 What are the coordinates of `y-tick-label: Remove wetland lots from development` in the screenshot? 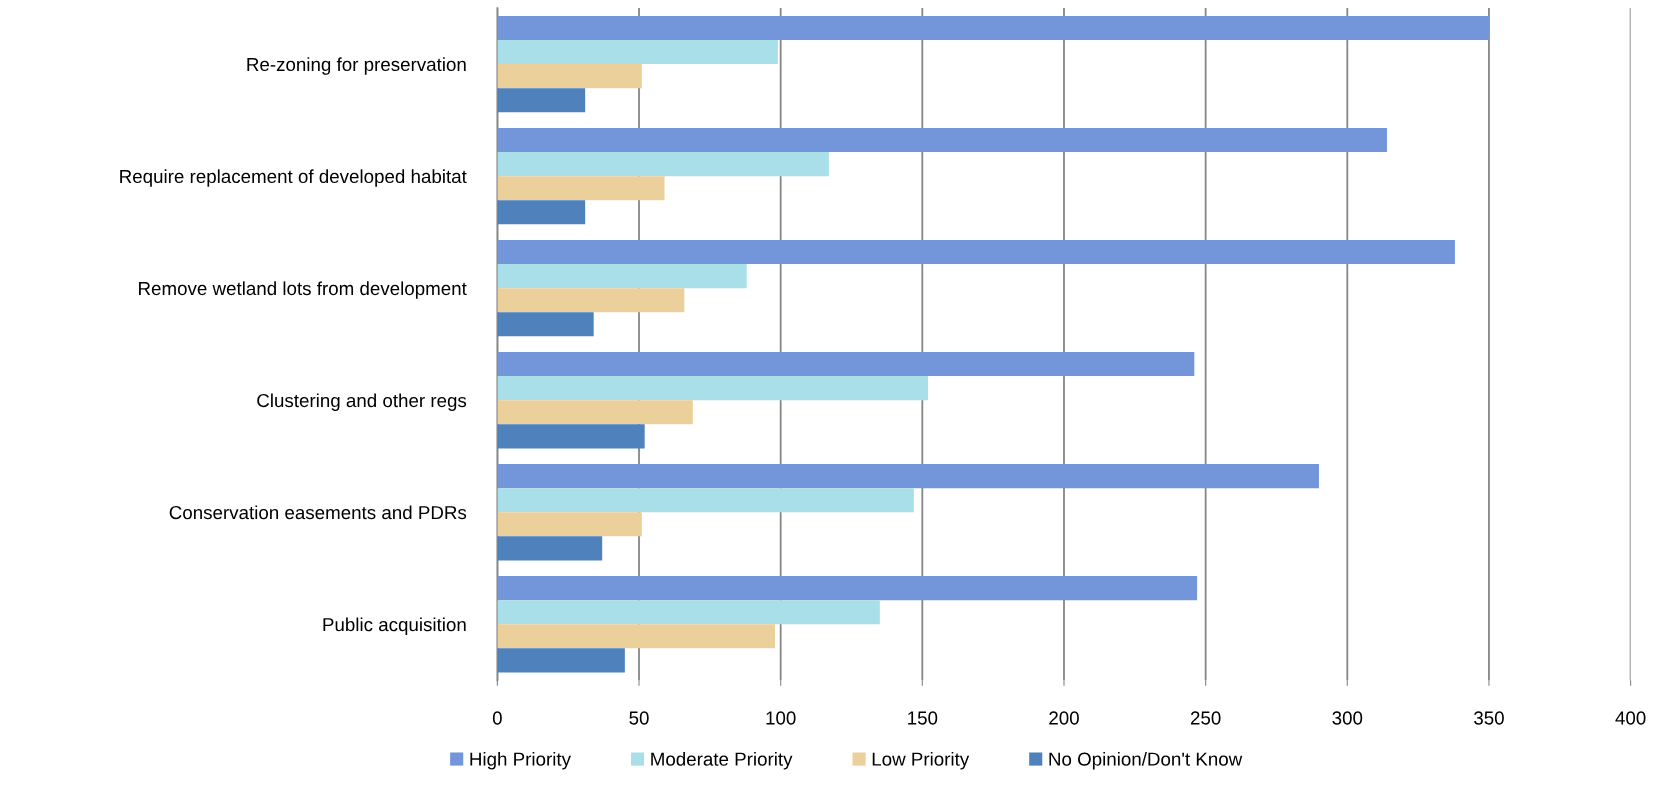 It's located at (303, 290).